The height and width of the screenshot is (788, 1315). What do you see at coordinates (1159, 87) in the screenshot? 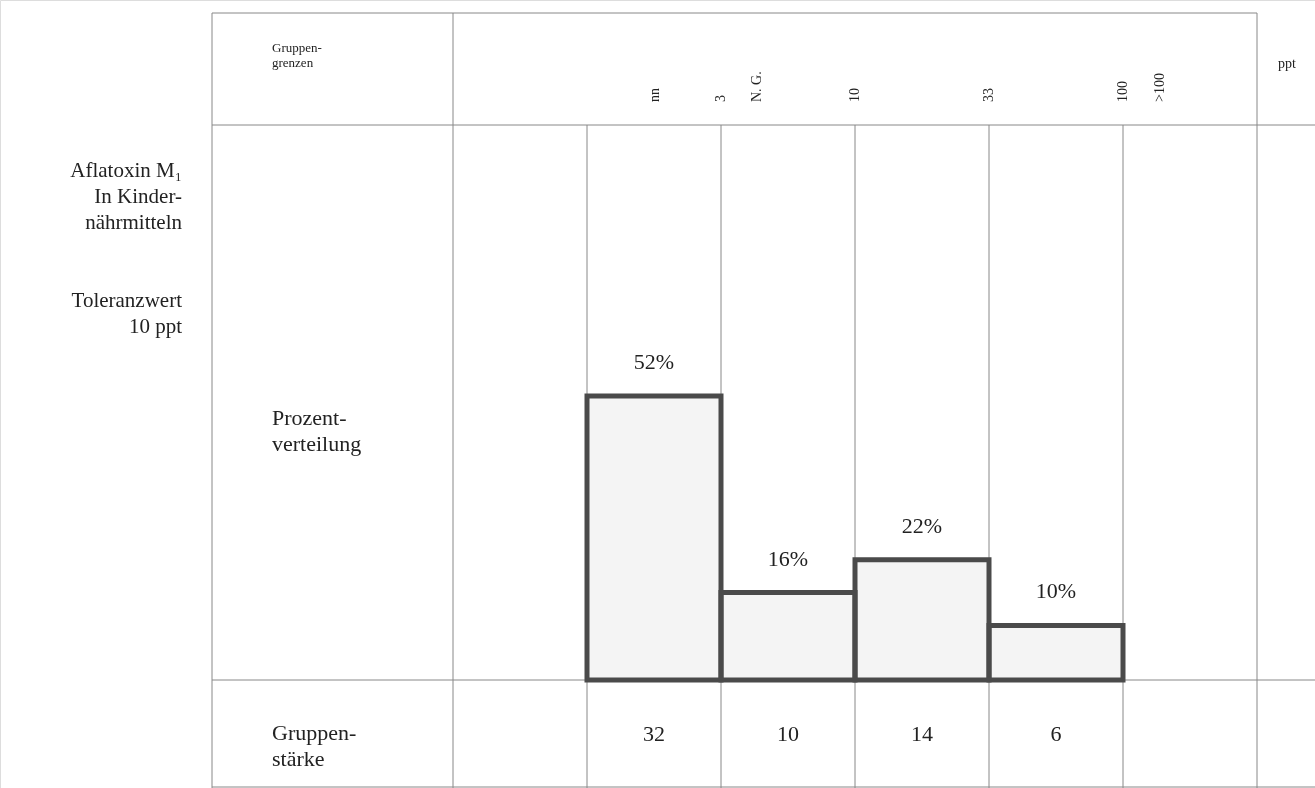
I see `text: >100` at bounding box center [1159, 87].